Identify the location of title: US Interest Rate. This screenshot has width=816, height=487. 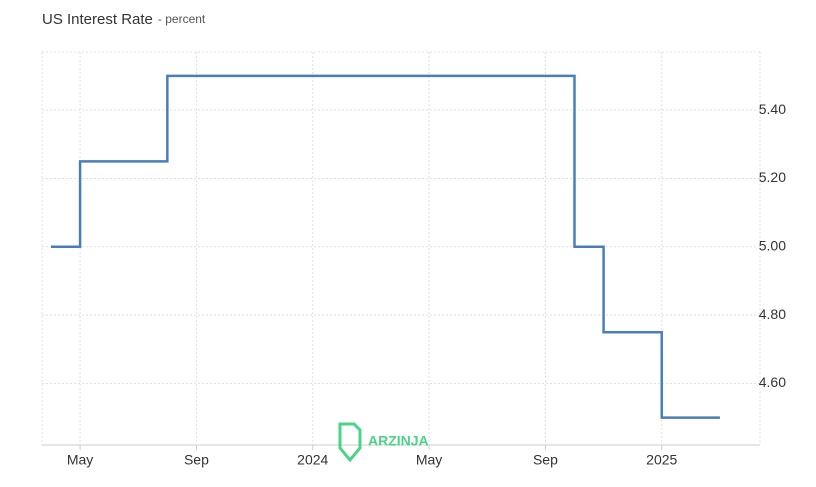
(97, 19).